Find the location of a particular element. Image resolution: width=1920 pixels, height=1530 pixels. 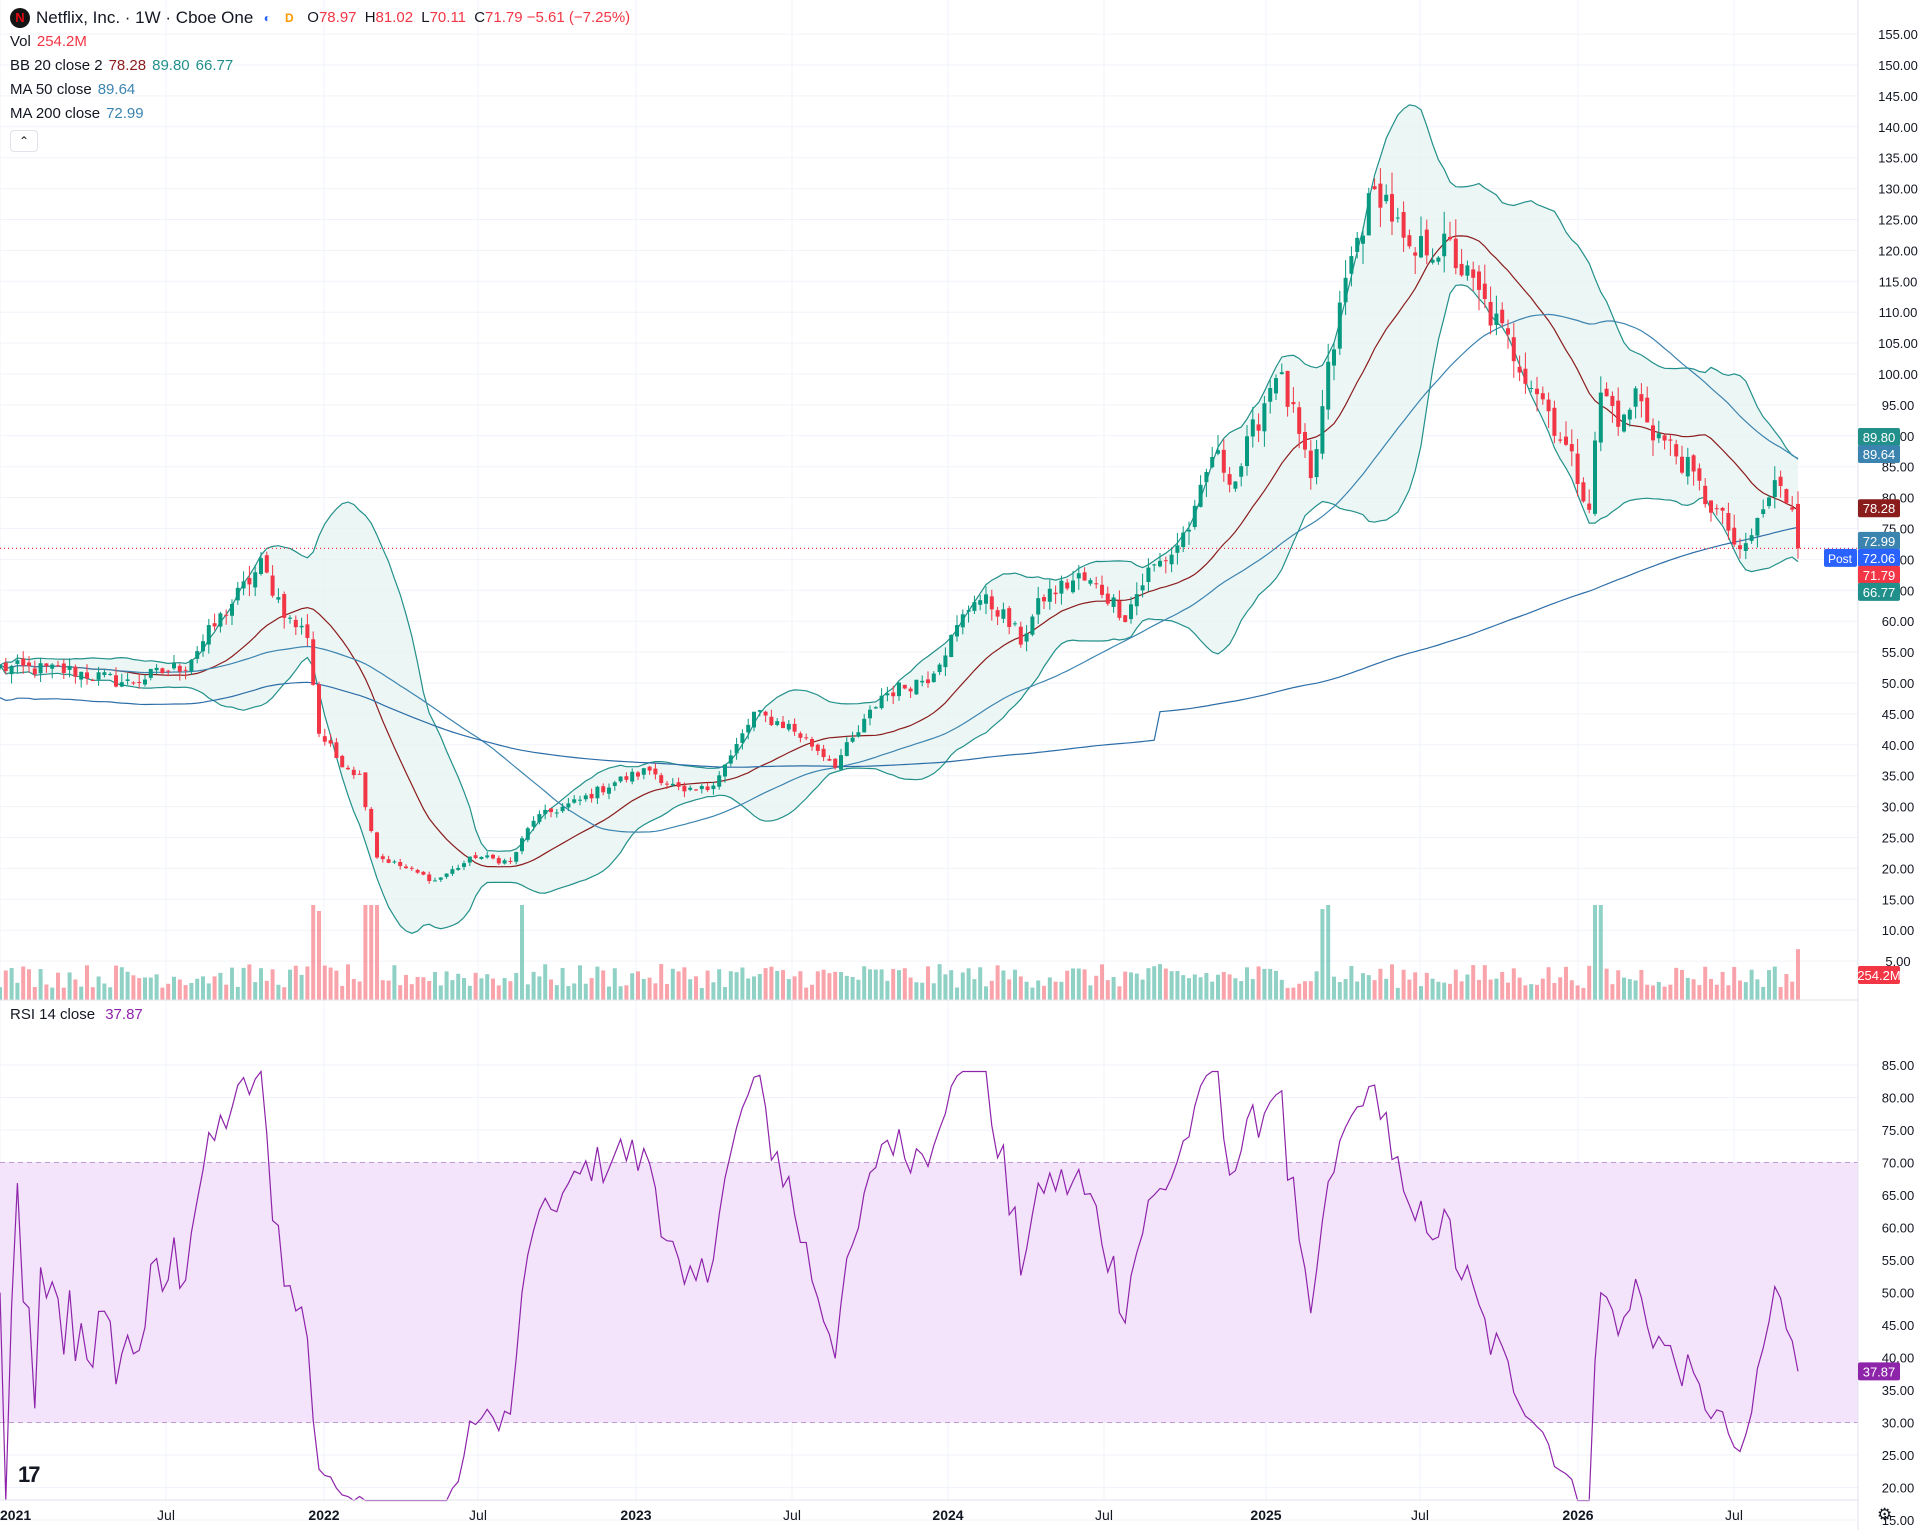

volume-bars is located at coordinates (900, 952).